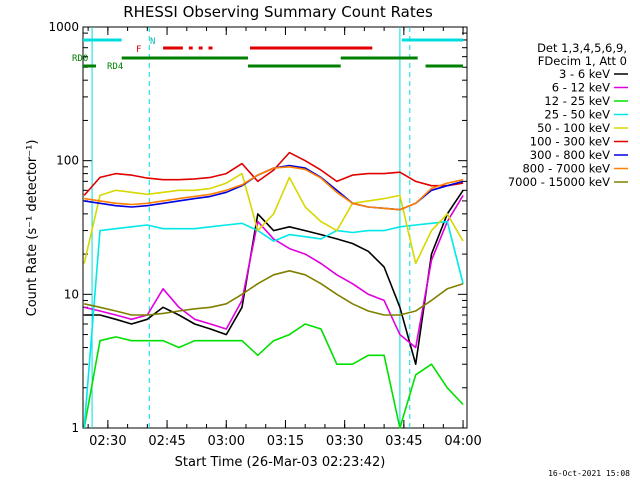  What do you see at coordinates (115, 67) in the screenshot?
I see `flag-label-rd4: RD4` at bounding box center [115, 67].